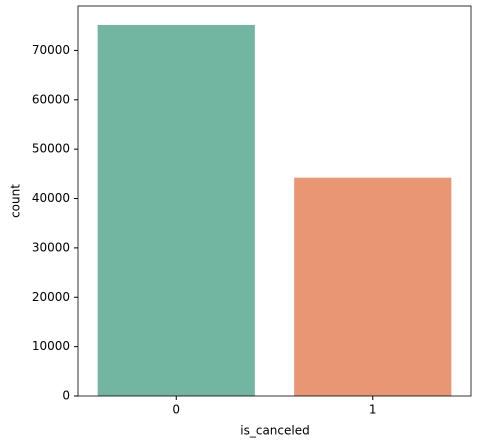 The height and width of the screenshot is (448, 481). Describe the element at coordinates (274, 431) in the screenshot. I see `x-axis-label: is_canceled` at that location.